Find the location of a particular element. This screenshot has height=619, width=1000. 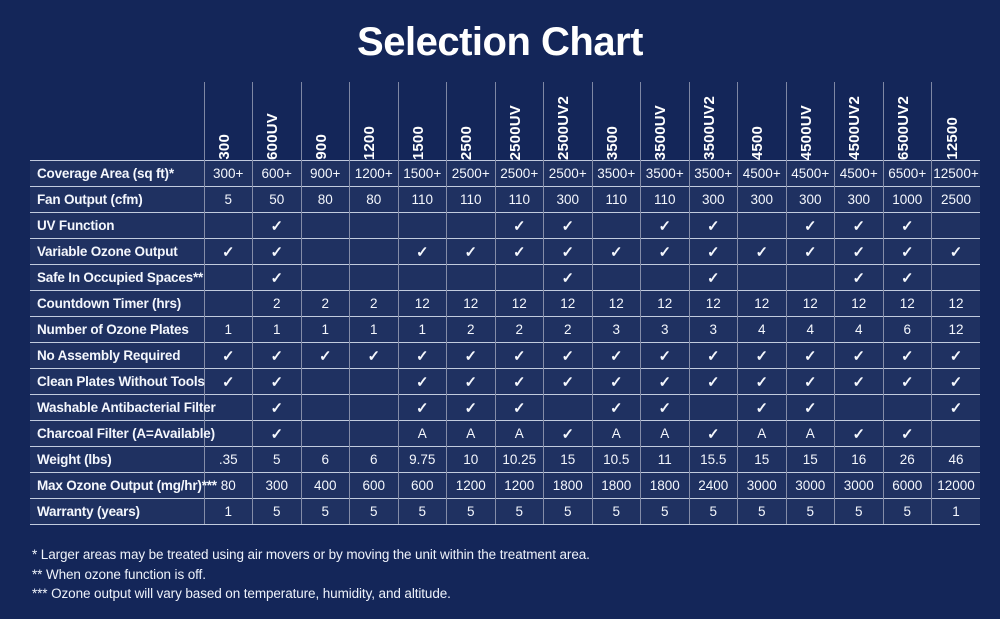

row-label: Fan Output (cfm) is located at coordinates (117, 199).